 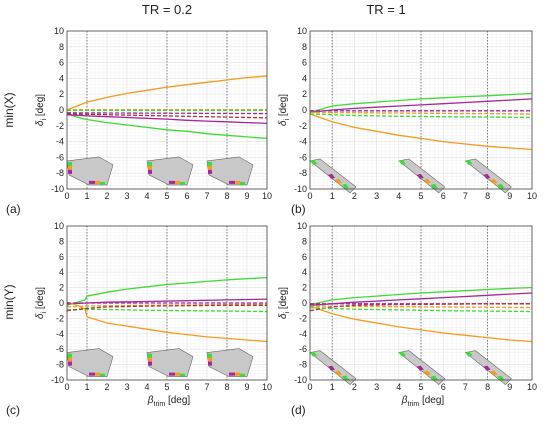 What do you see at coordinates (298, 209) in the screenshot?
I see `panel-label-b: (b)` at bounding box center [298, 209].